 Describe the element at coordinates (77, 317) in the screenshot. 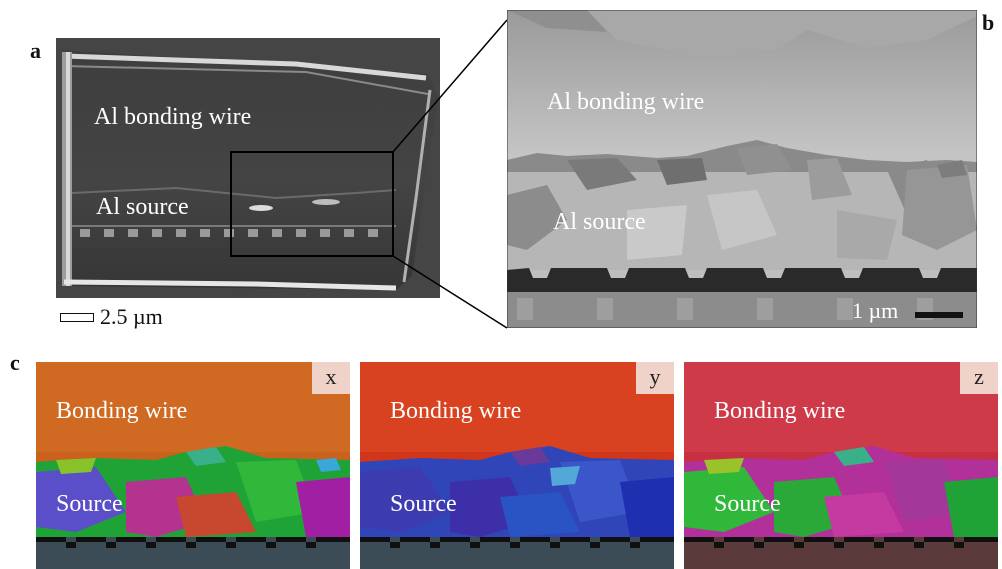

I see `scale-bar-a` at that location.